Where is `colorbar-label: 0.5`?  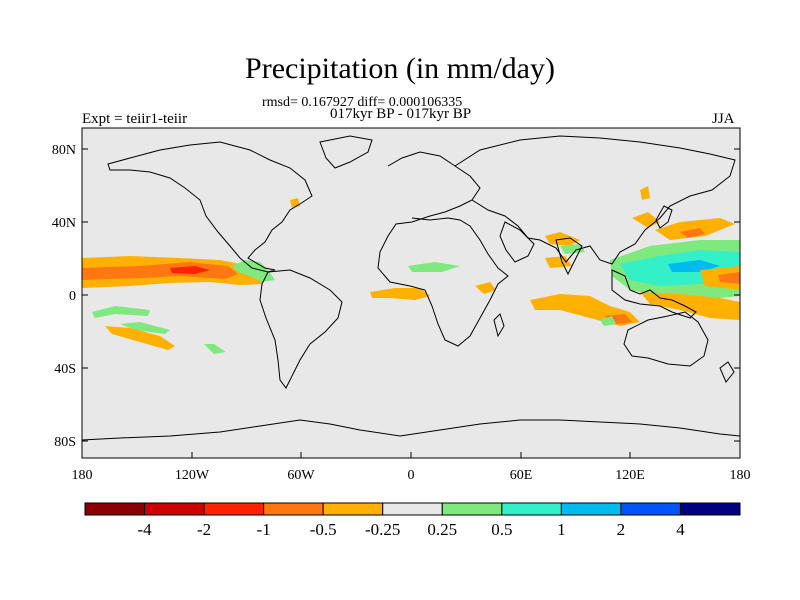
colorbar-label: 0.5 is located at coordinates (501, 529).